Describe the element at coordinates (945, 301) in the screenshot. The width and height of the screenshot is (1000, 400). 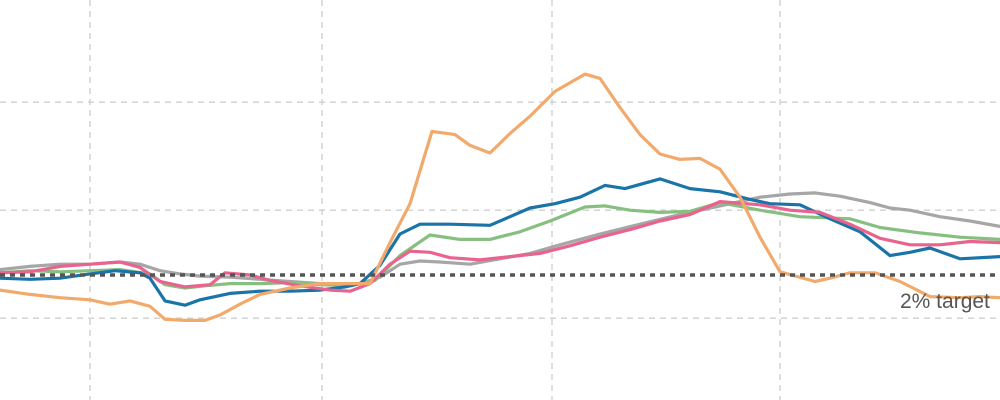
I see `target-annotation-label: 2% target` at that location.